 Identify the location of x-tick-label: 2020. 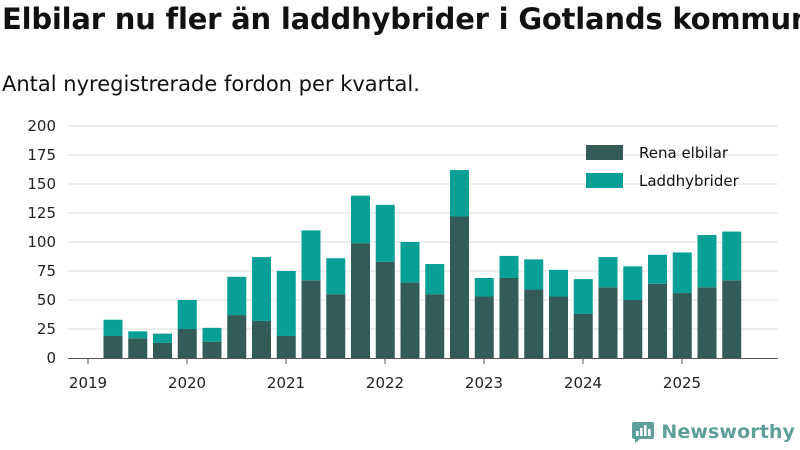
(187, 383).